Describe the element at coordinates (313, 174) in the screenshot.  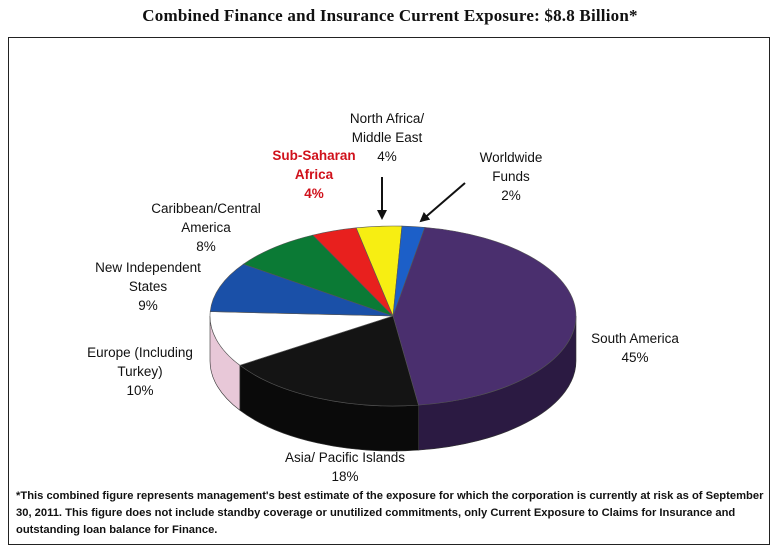
I see `slice-label-sub-saharan-africa: Sub-Saharan Africa 4%` at that location.